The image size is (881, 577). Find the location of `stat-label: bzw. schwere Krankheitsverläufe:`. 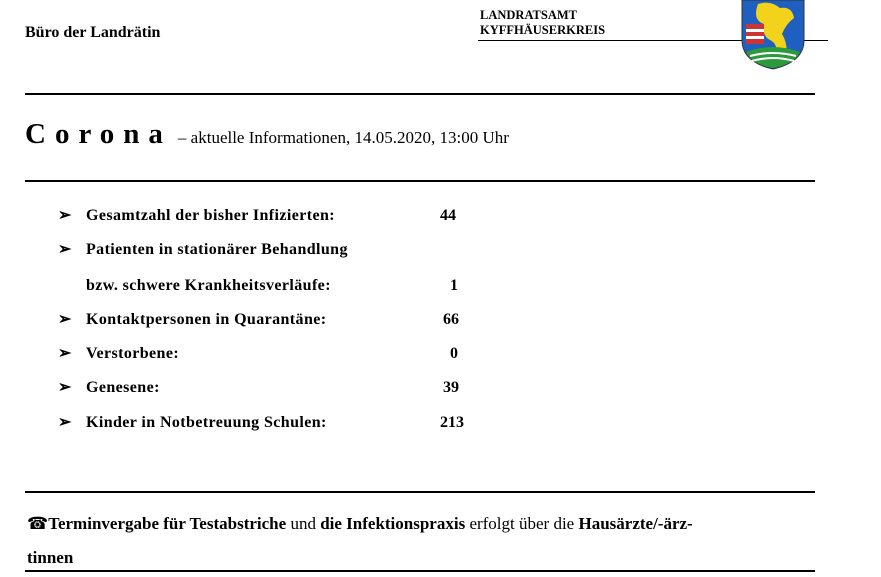

stat-label: bzw. schwere Krankheitsverläufe: is located at coordinates (208, 285).